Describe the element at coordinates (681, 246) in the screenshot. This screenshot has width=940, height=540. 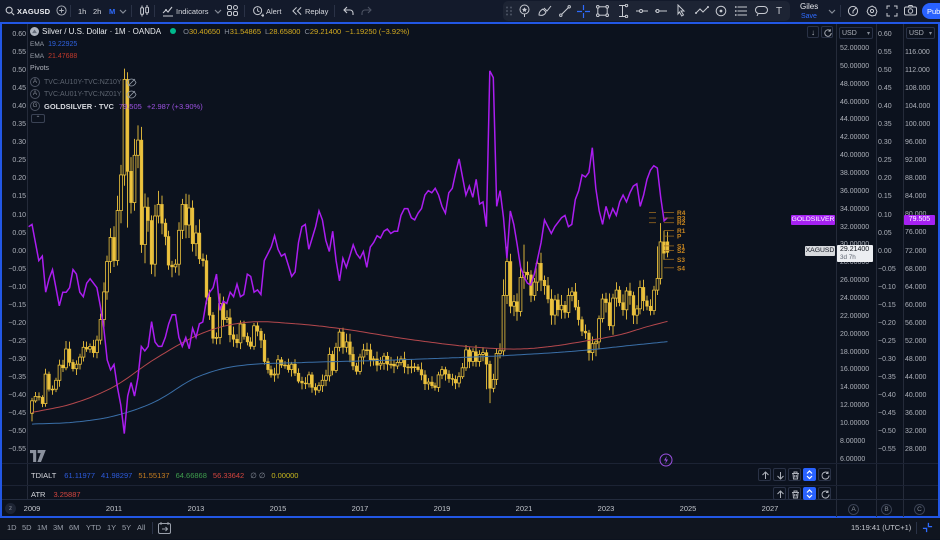
I see `svg-text: S1` at that location.